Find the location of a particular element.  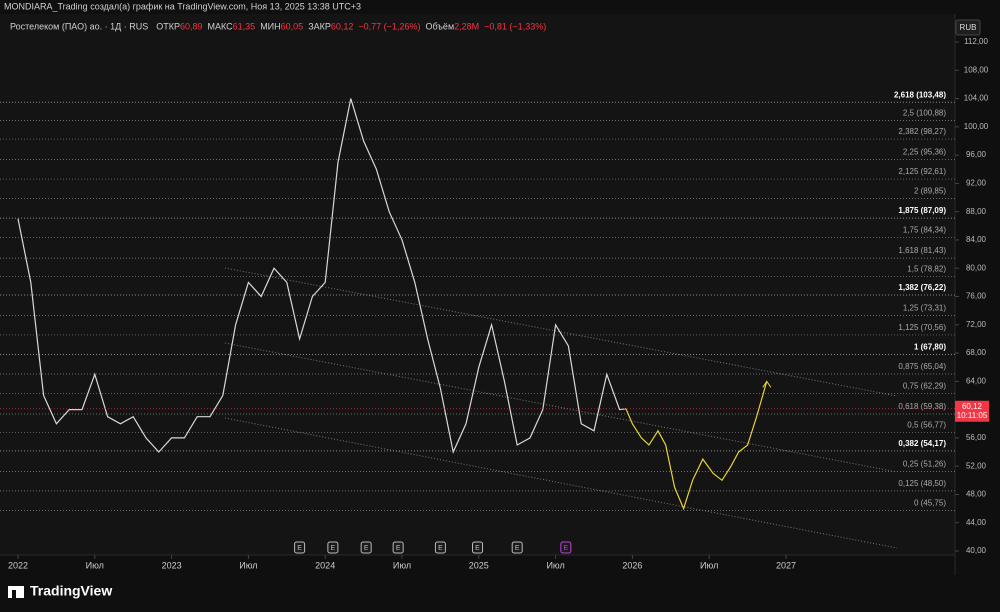

fib-label: 0,5 (56,77) is located at coordinates (926, 425).